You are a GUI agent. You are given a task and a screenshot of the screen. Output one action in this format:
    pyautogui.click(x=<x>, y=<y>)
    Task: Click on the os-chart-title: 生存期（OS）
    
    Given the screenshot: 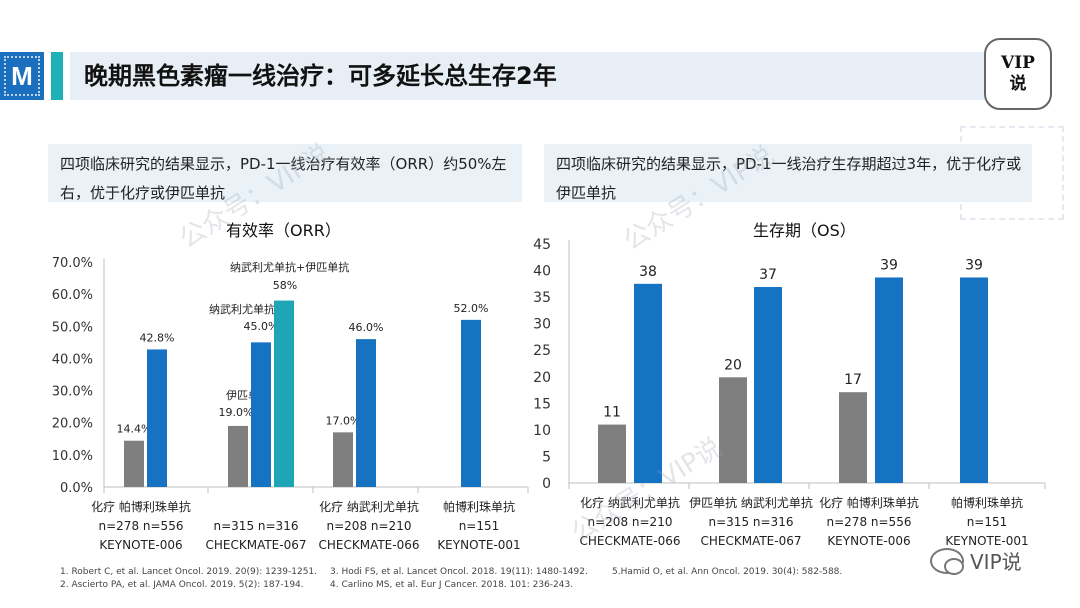 What is the action you would take?
    pyautogui.click(x=804, y=230)
    